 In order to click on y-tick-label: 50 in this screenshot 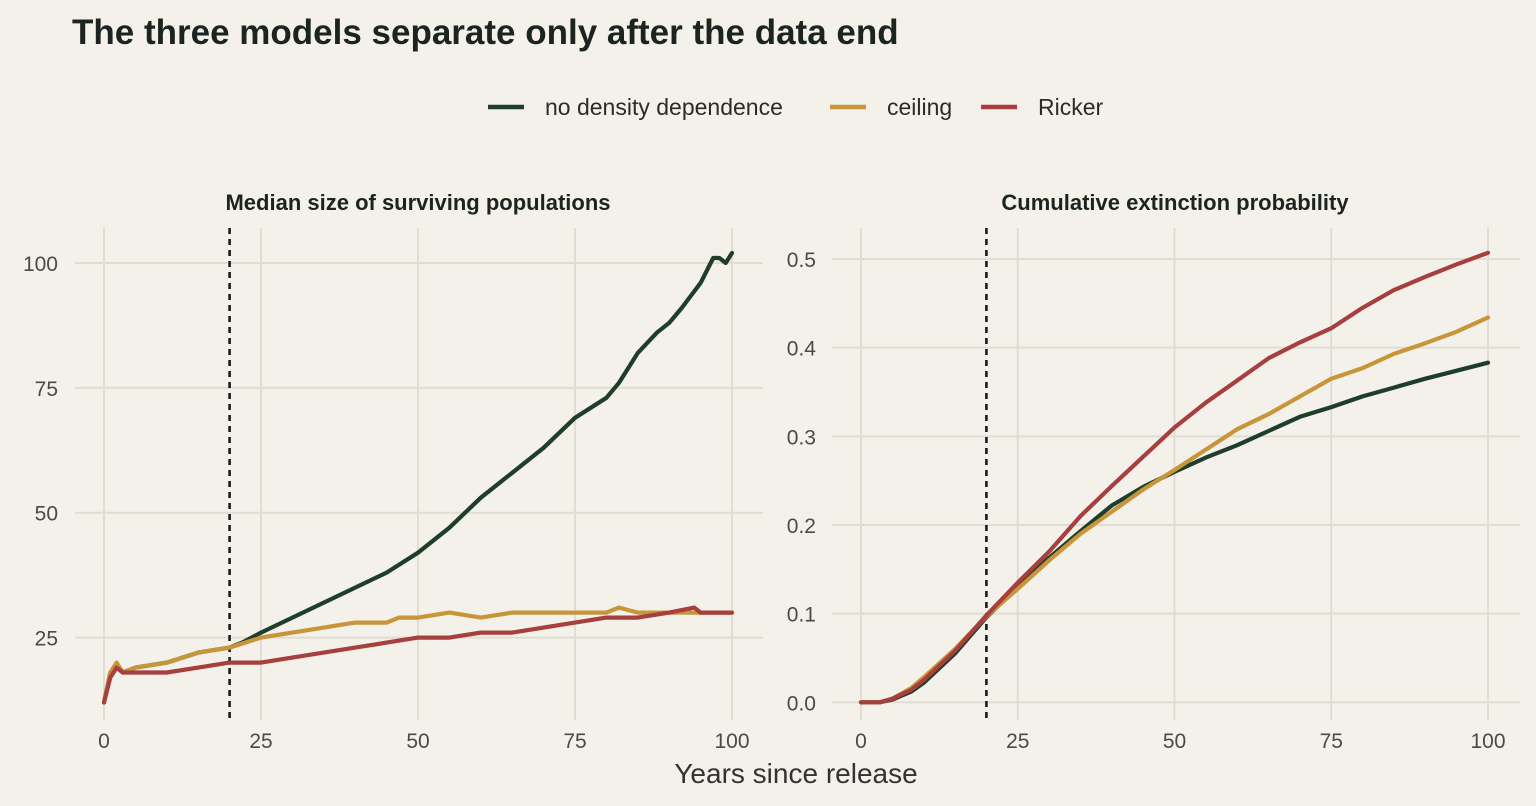, I will do `click(46, 514)`.